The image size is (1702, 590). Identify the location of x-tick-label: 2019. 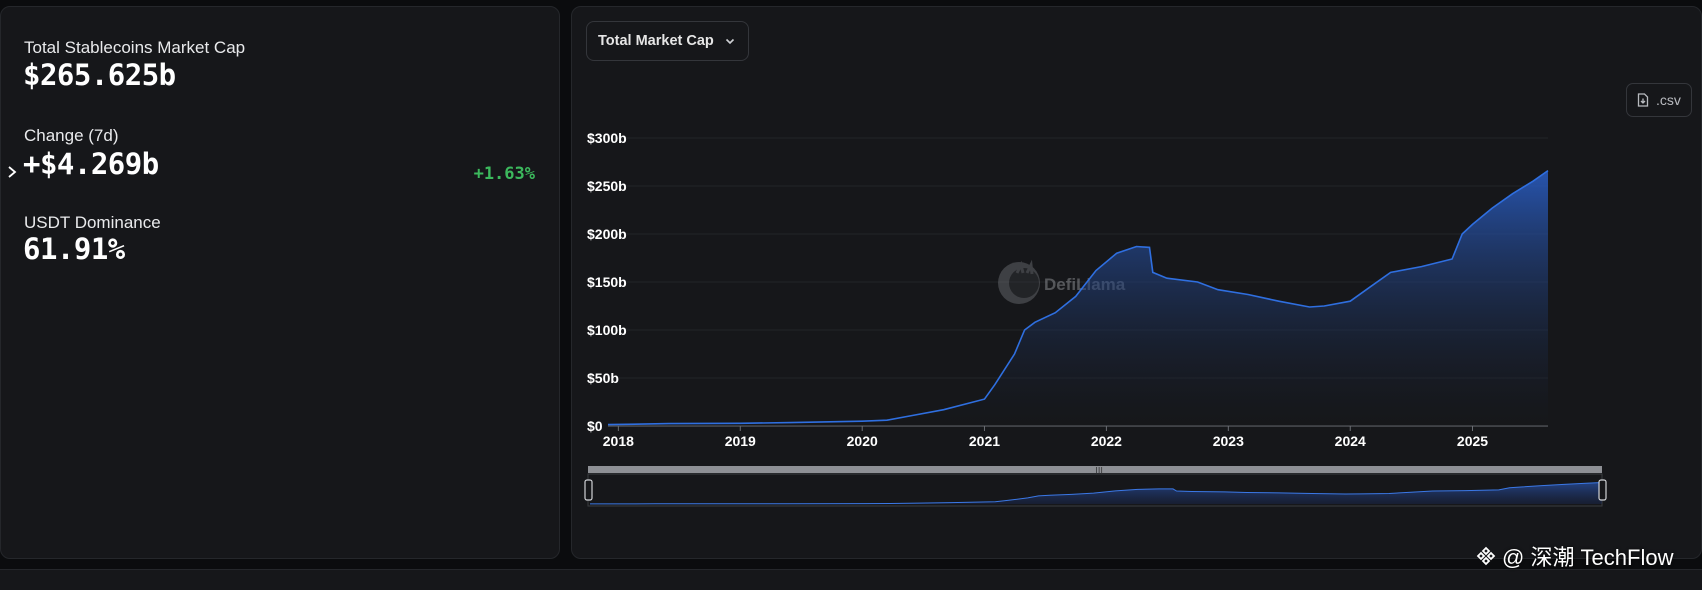
(740, 441).